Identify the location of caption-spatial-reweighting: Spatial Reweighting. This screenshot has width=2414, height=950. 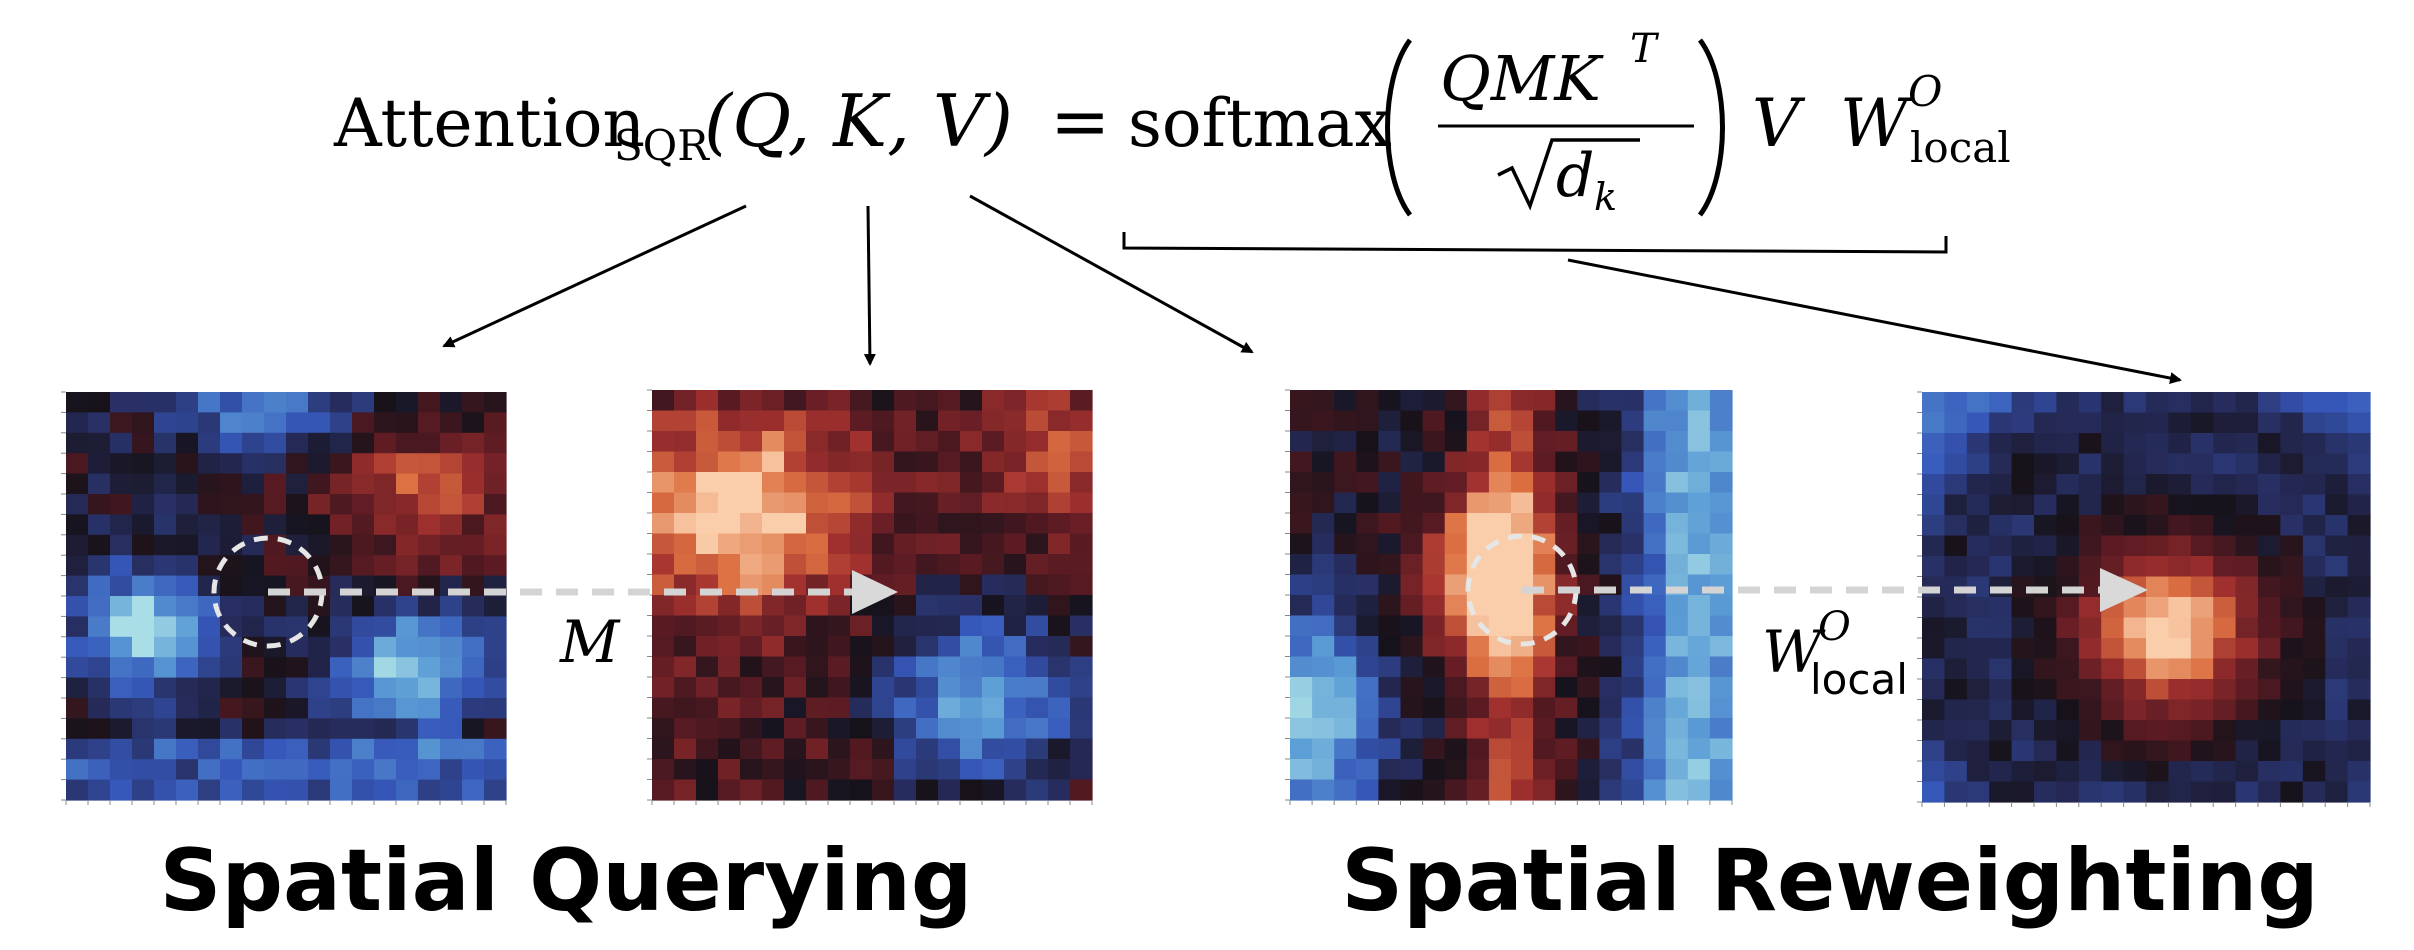
(1830, 881).